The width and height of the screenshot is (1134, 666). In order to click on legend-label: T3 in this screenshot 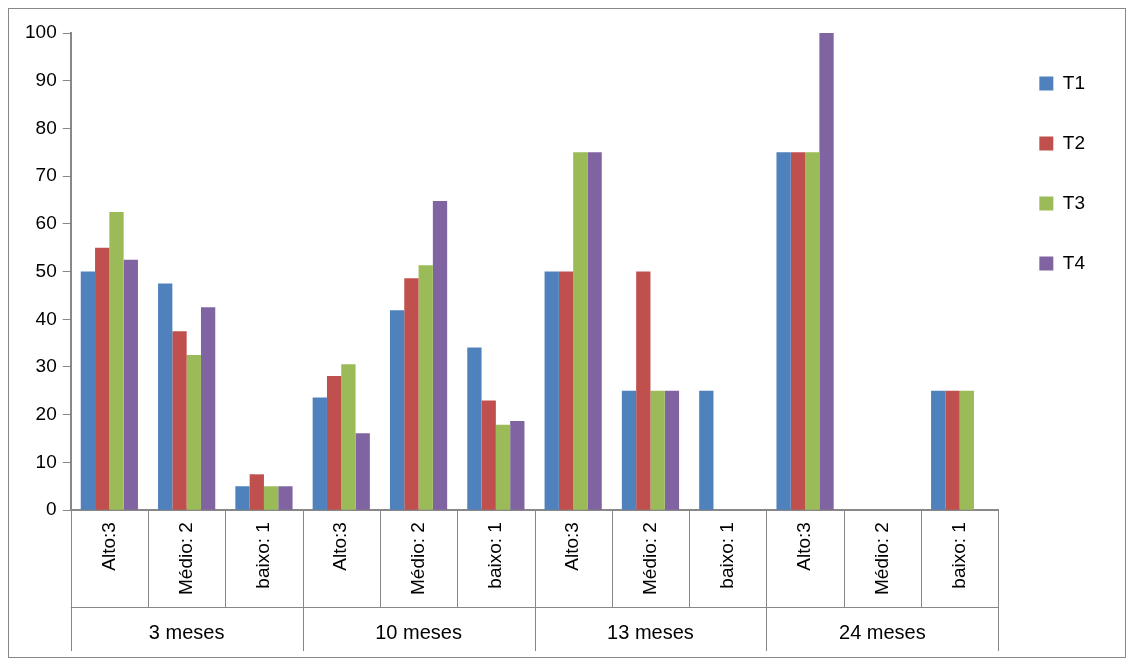, I will do `click(1074, 202)`.